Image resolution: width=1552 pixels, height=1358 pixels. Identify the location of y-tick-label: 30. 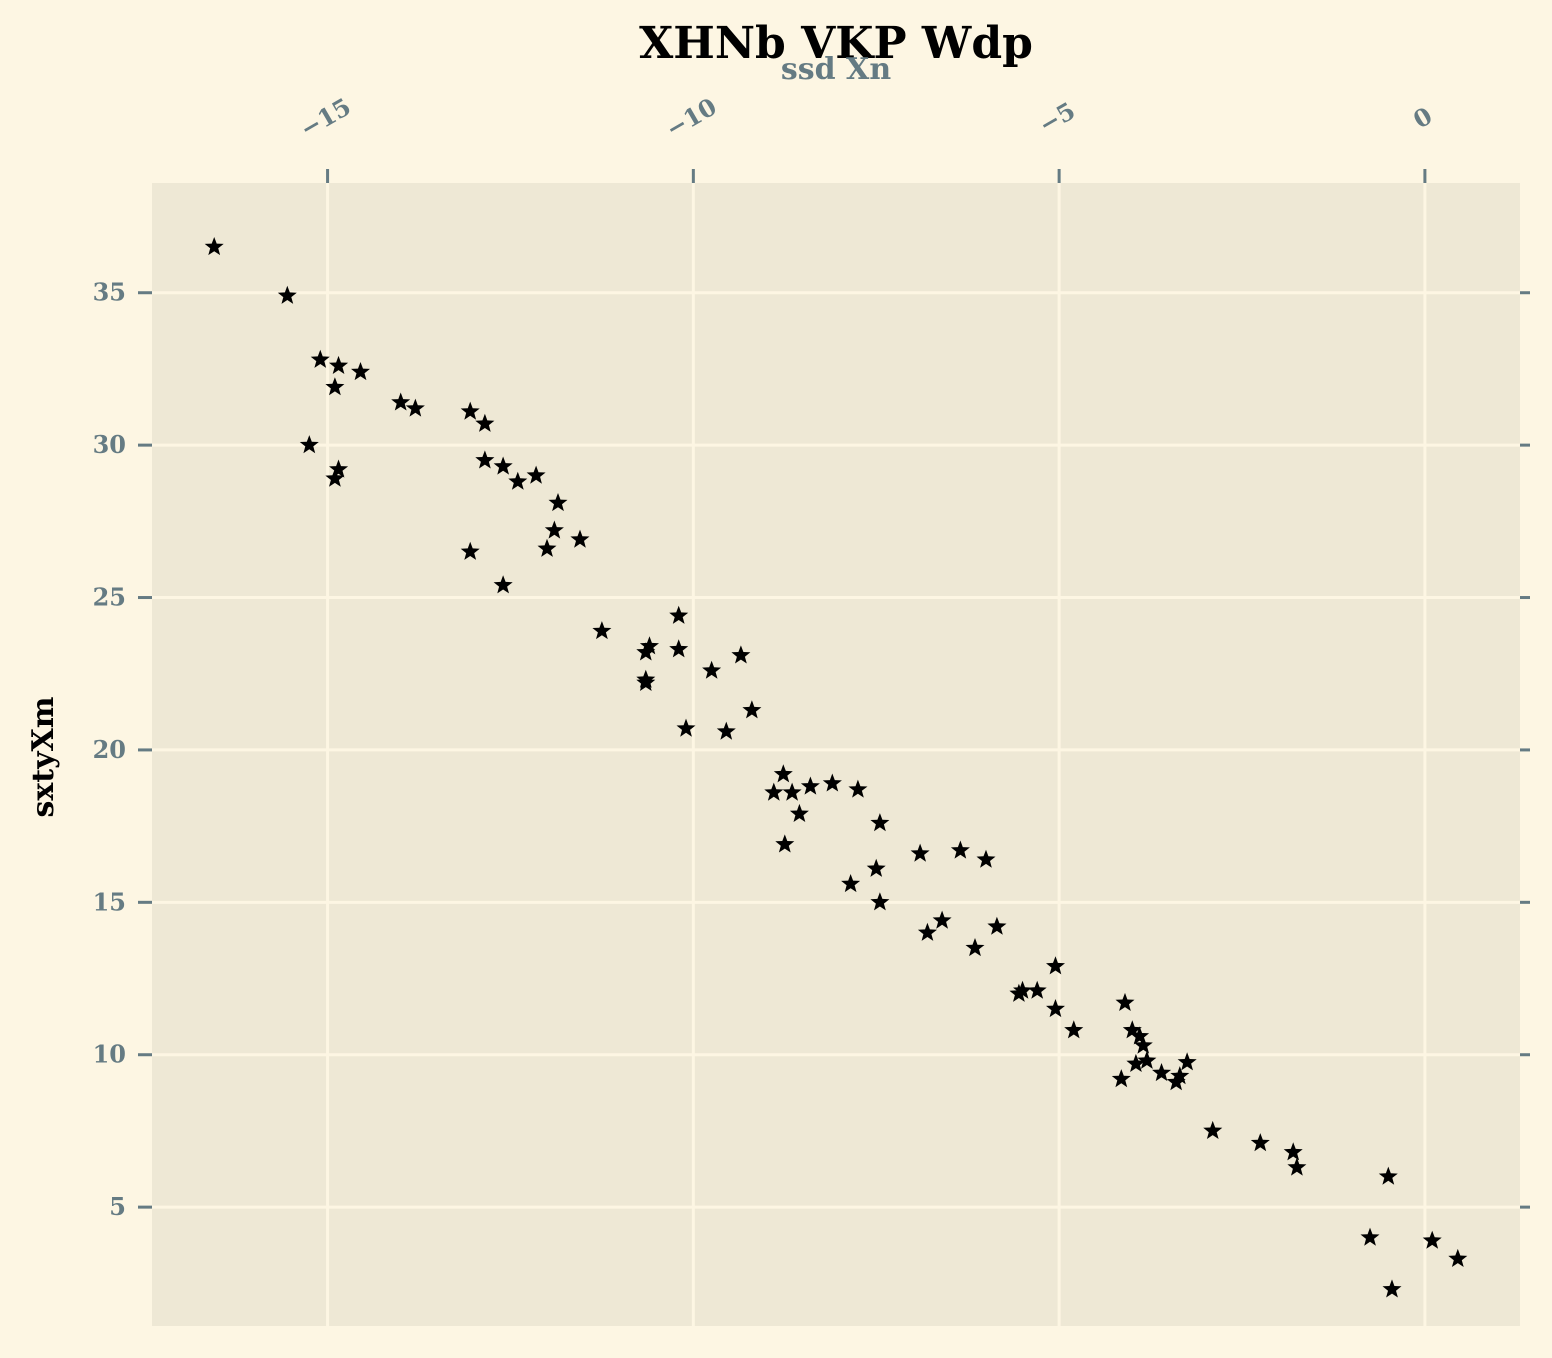
(109, 444).